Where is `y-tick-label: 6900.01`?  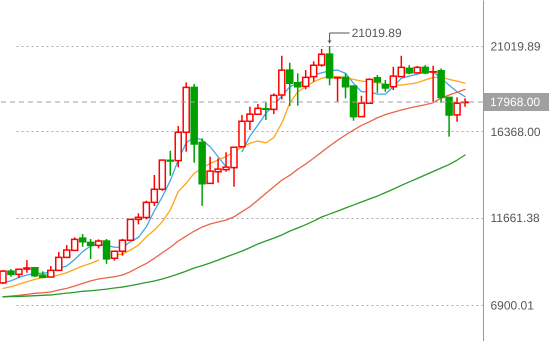 y-tick-label: 6900.01 is located at coordinates (512, 305).